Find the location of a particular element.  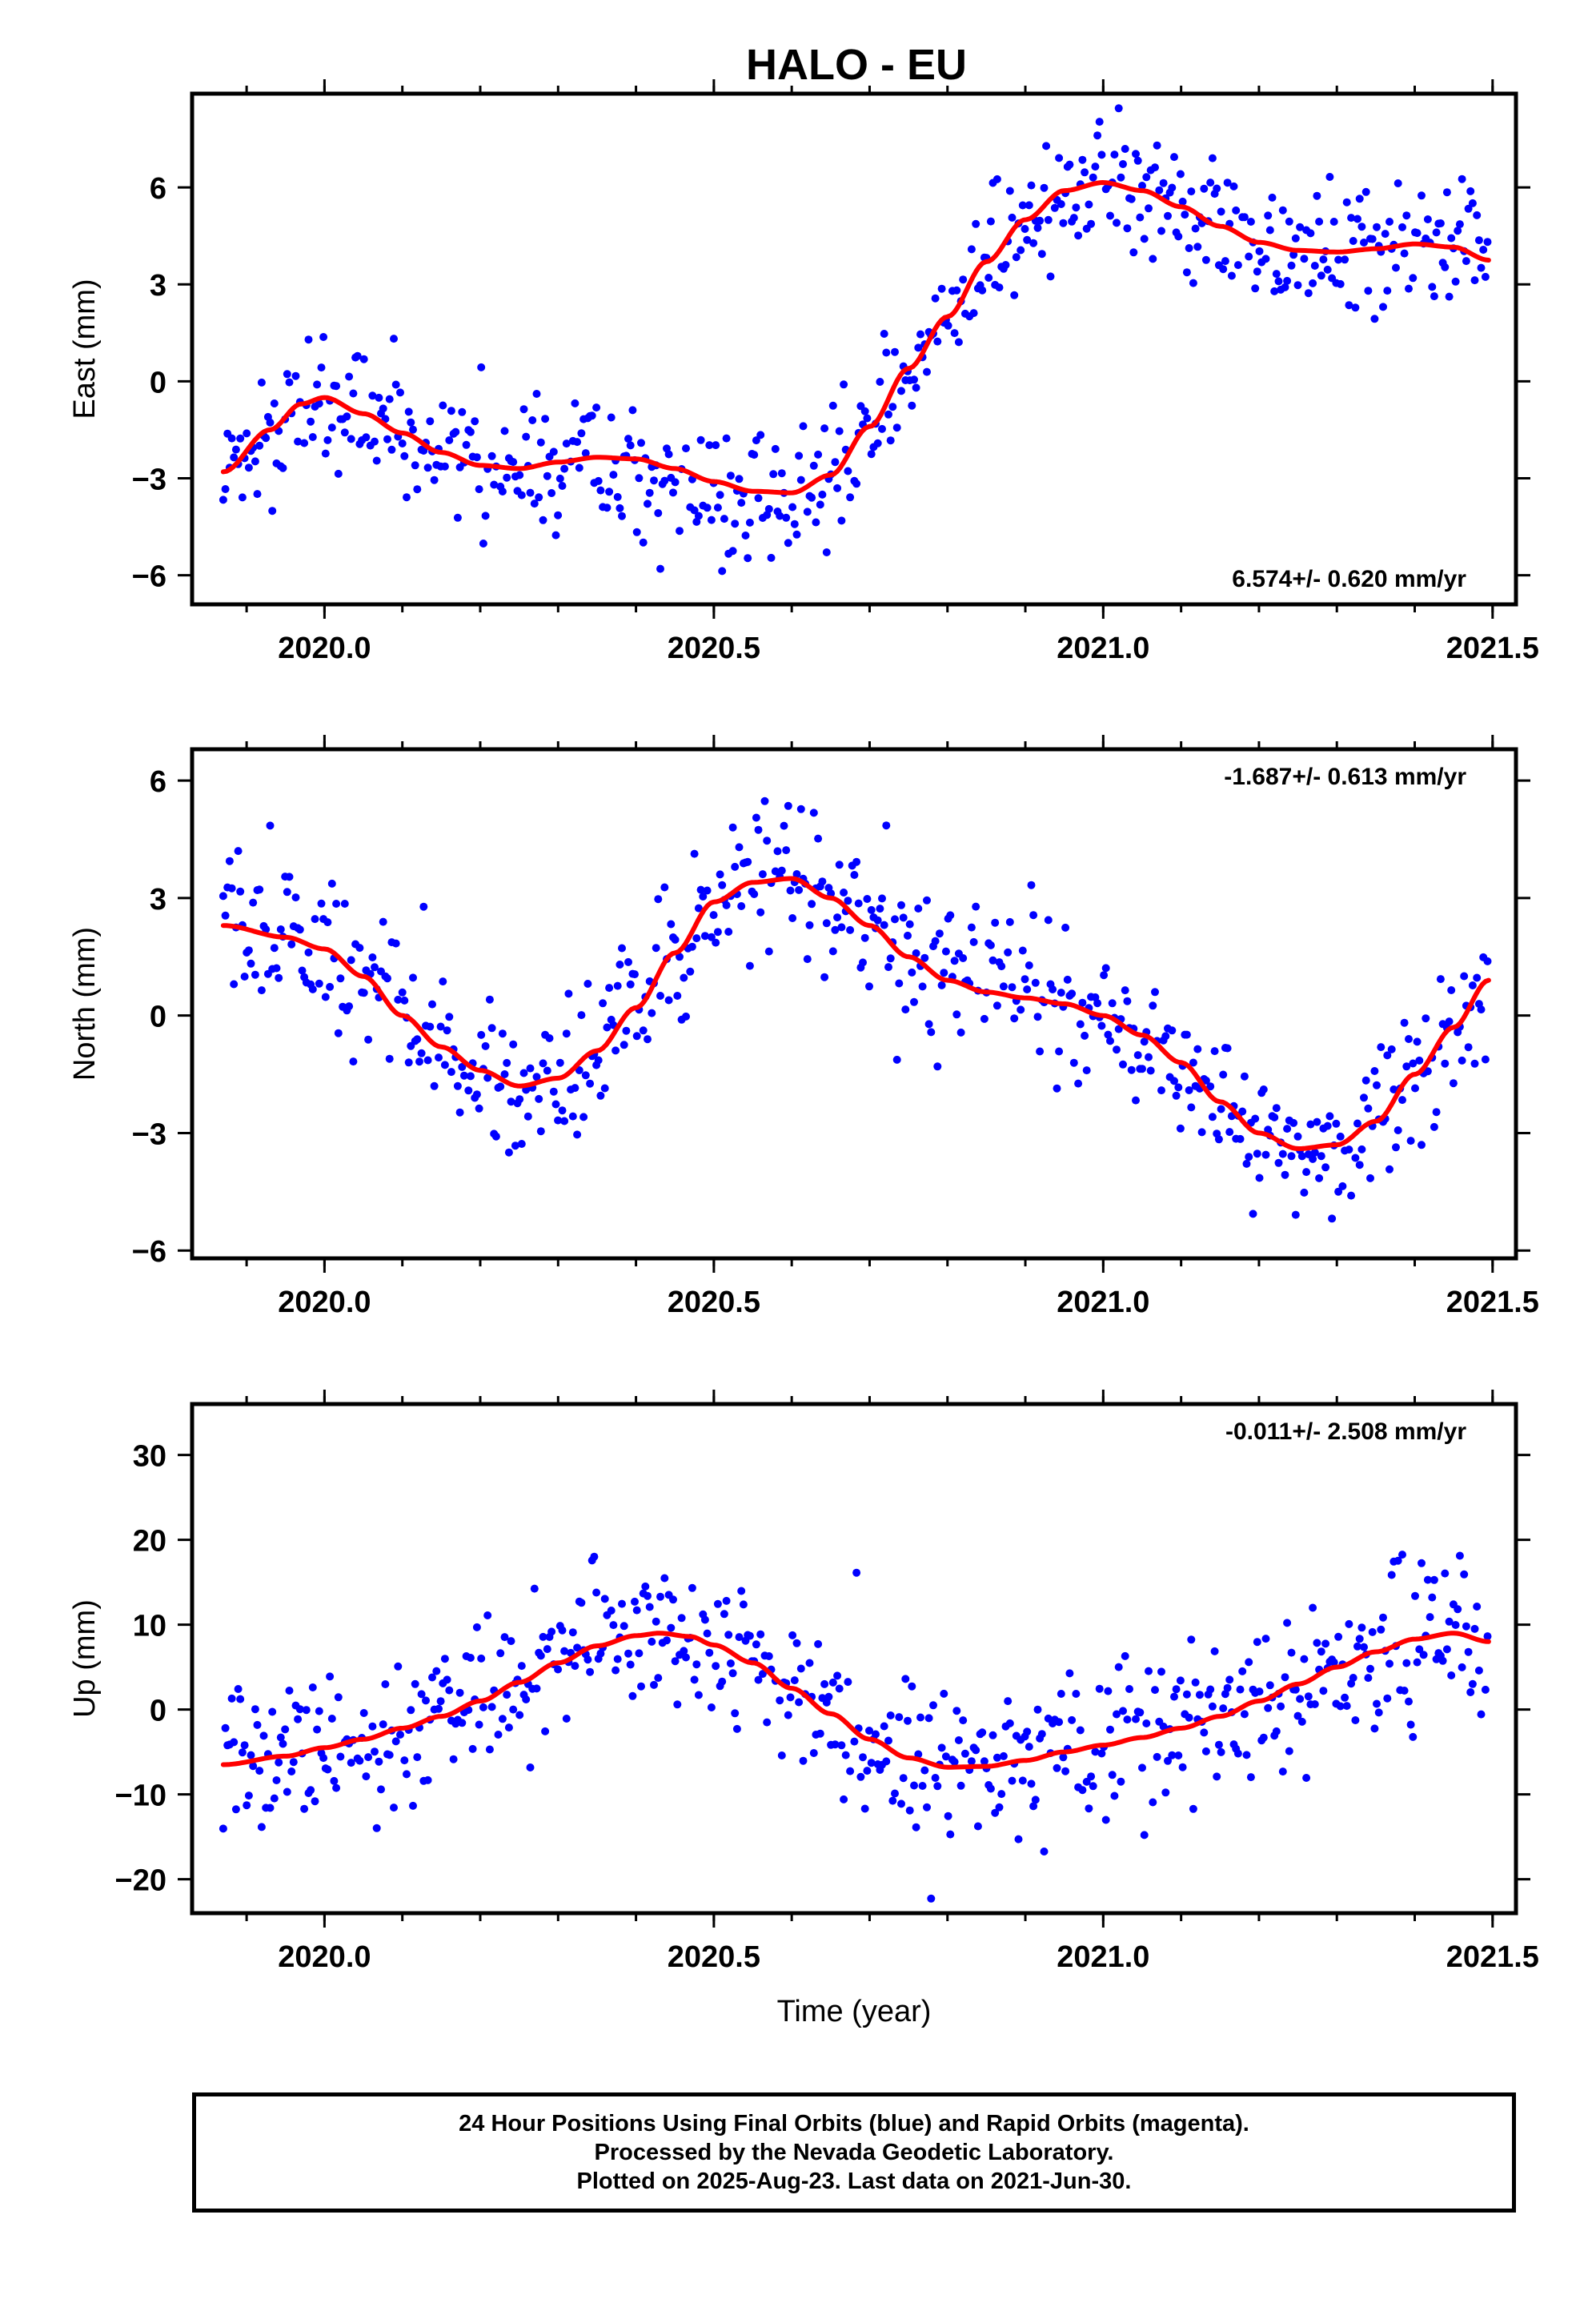

y-tick-label: 3 is located at coordinates (158, 900).